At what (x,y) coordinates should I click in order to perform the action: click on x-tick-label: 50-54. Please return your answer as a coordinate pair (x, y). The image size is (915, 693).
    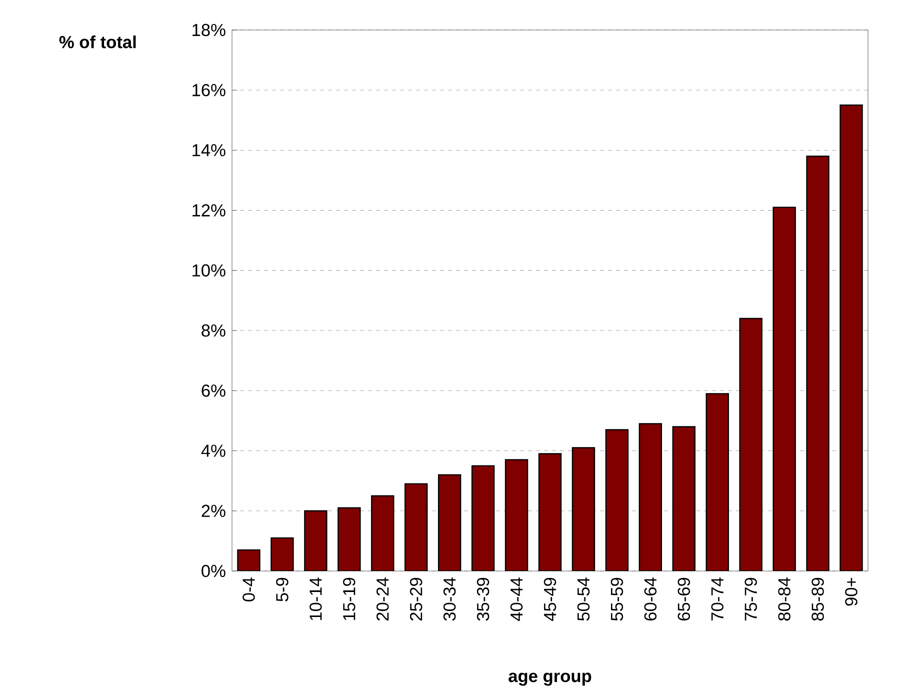
    Looking at the image, I should click on (583, 599).